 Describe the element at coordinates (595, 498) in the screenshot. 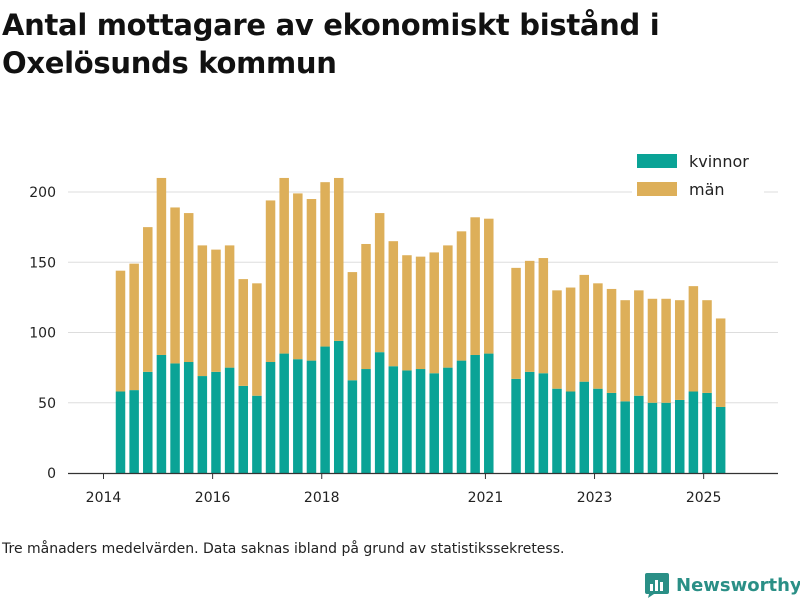

I see `x-tick-label: 2023` at that location.